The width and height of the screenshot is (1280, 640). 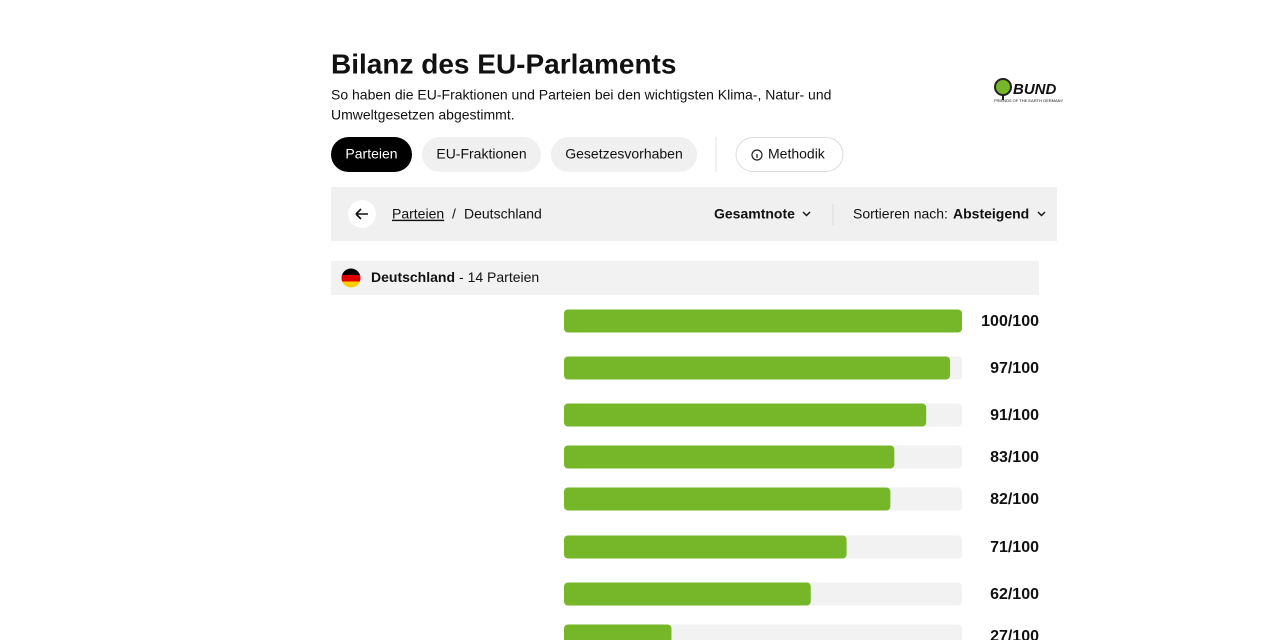 I want to click on back-arrow, so click(x=361, y=214).